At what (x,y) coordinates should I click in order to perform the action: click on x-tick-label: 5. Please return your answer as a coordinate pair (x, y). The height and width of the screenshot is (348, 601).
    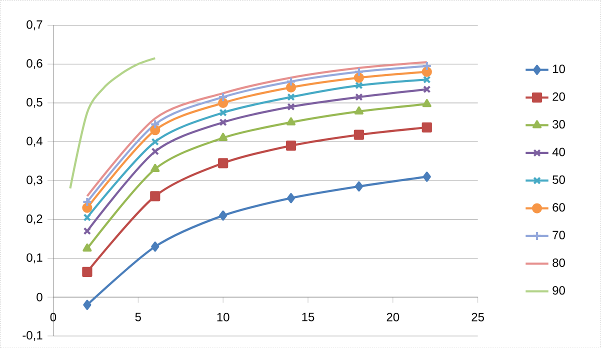
    Looking at the image, I should click on (138, 317).